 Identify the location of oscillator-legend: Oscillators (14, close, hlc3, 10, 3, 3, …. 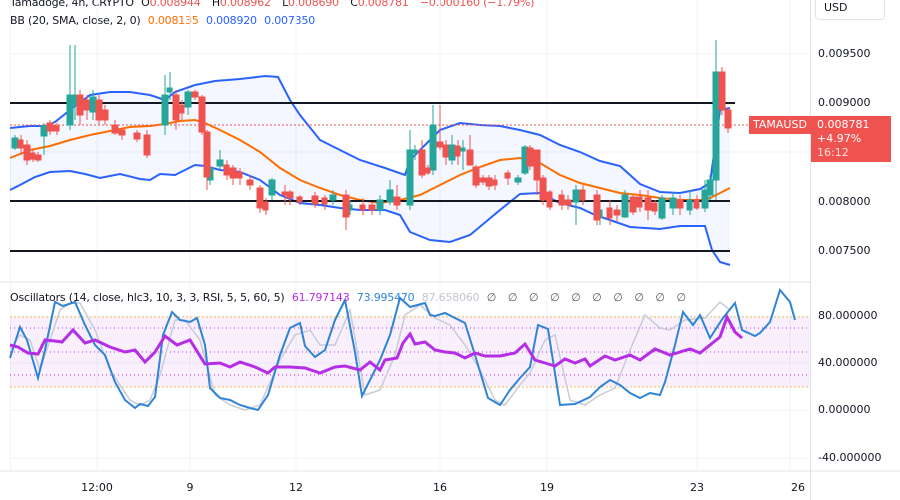
(352, 297).